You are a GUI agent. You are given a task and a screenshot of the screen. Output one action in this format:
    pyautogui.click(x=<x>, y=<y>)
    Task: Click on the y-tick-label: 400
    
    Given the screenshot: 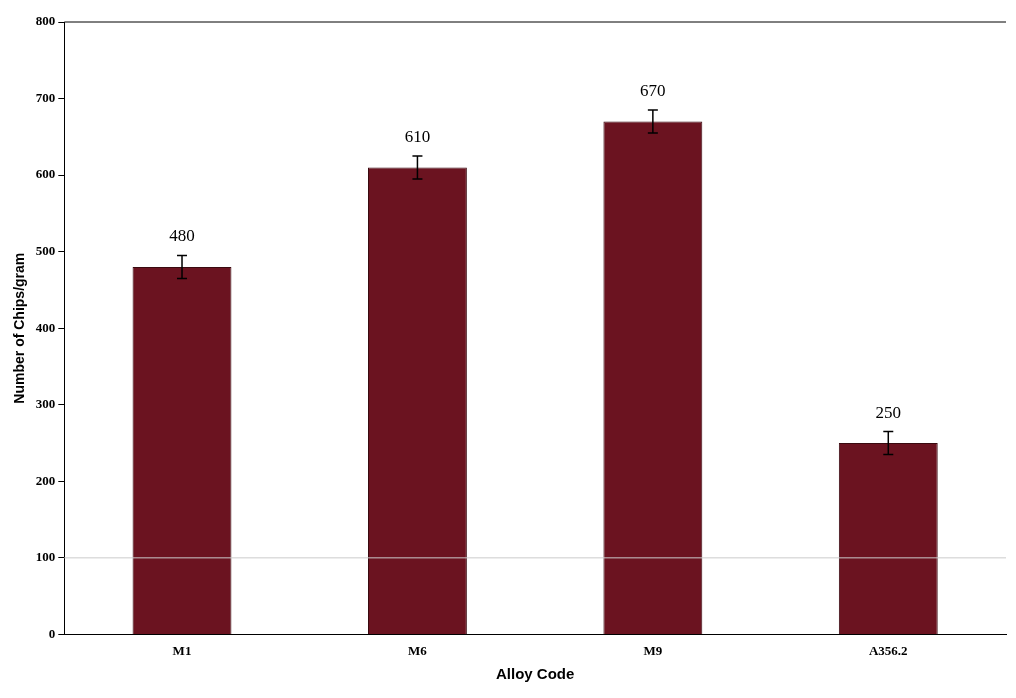 What is the action you would take?
    pyautogui.click(x=45, y=327)
    